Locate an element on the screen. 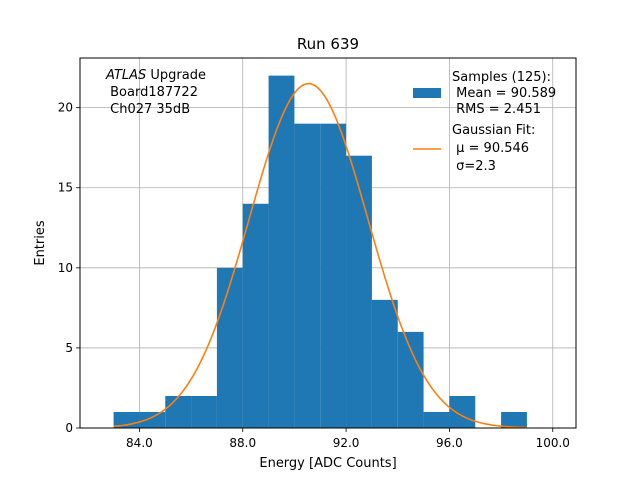 This screenshot has height=480, width=640. chart-title: Run 639 is located at coordinates (328, 44).